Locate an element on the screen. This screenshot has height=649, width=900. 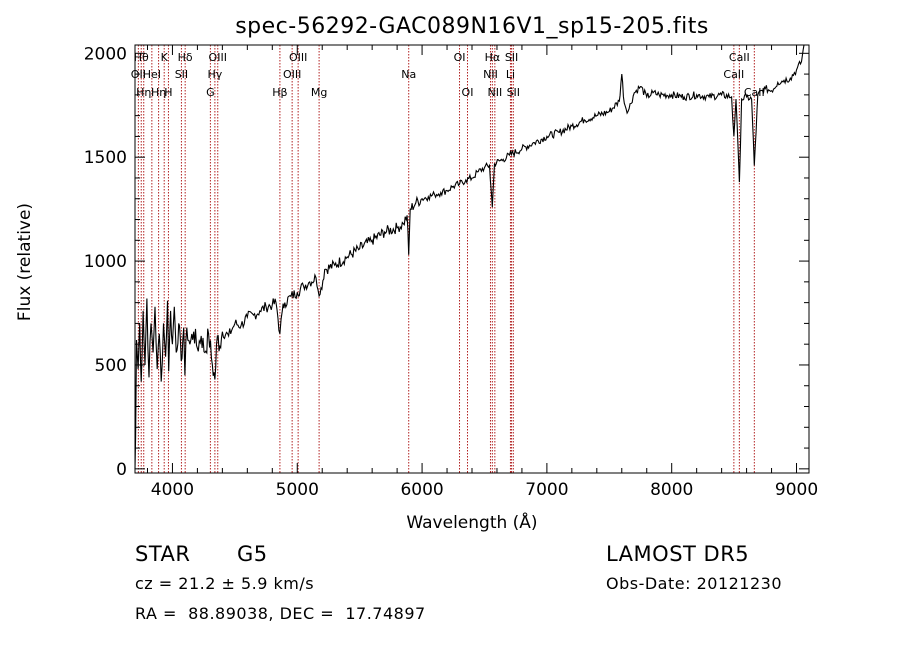
object-class: STAR is located at coordinates (163, 554).